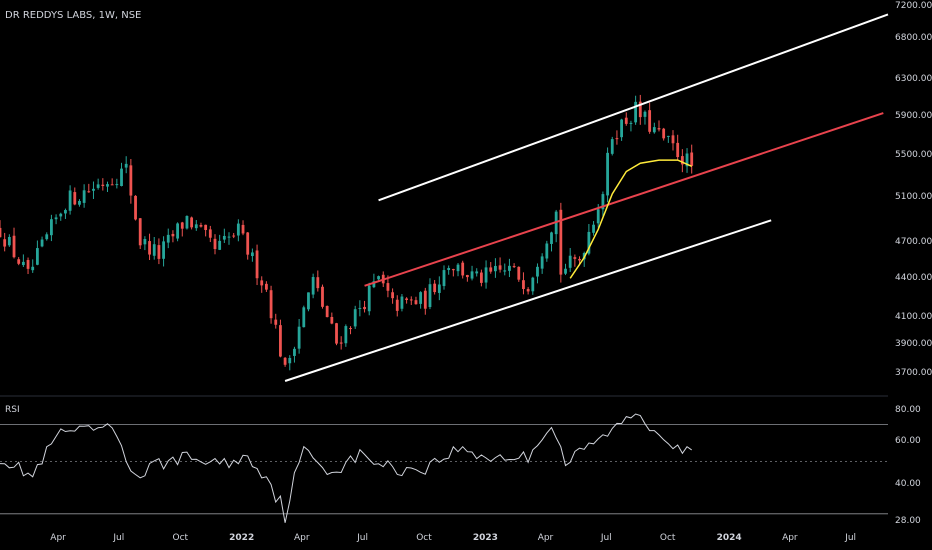 The image size is (932, 550). What do you see at coordinates (913, 116) in the screenshot?
I see `price-tick-label: 5900.00` at bounding box center [913, 116].